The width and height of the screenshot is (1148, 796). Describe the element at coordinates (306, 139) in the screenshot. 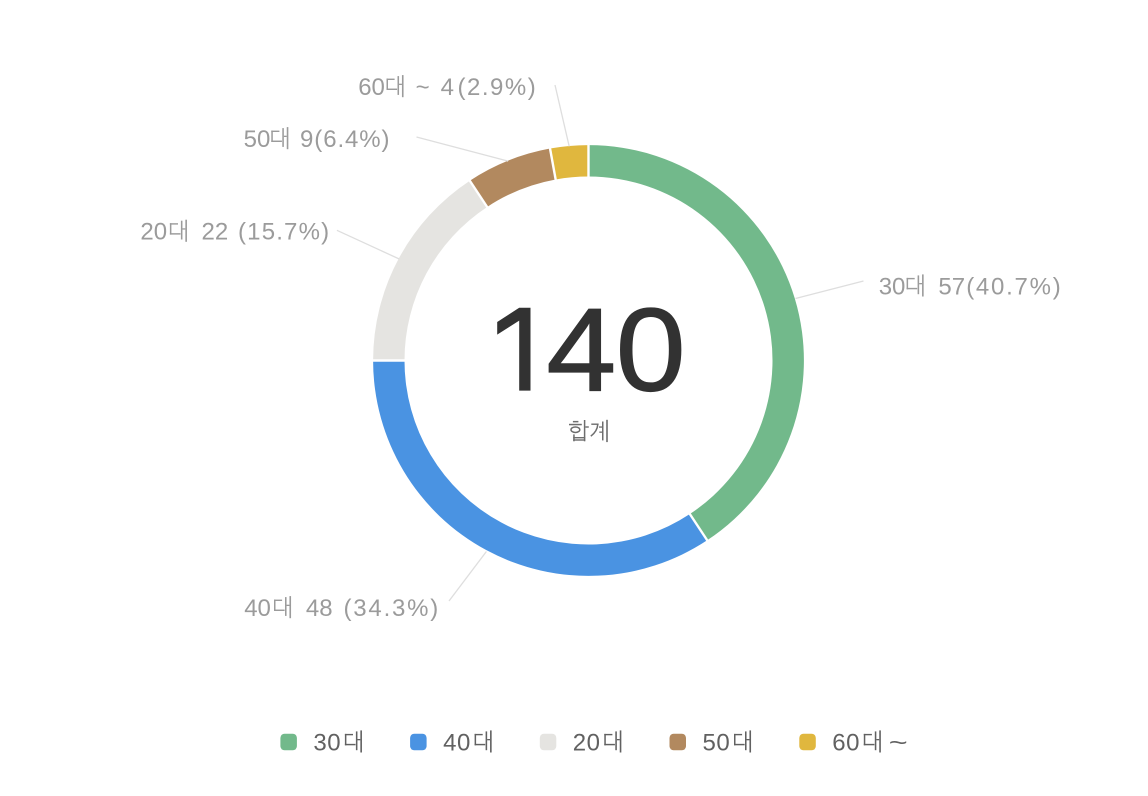

I see `svg-text: 9` at that location.